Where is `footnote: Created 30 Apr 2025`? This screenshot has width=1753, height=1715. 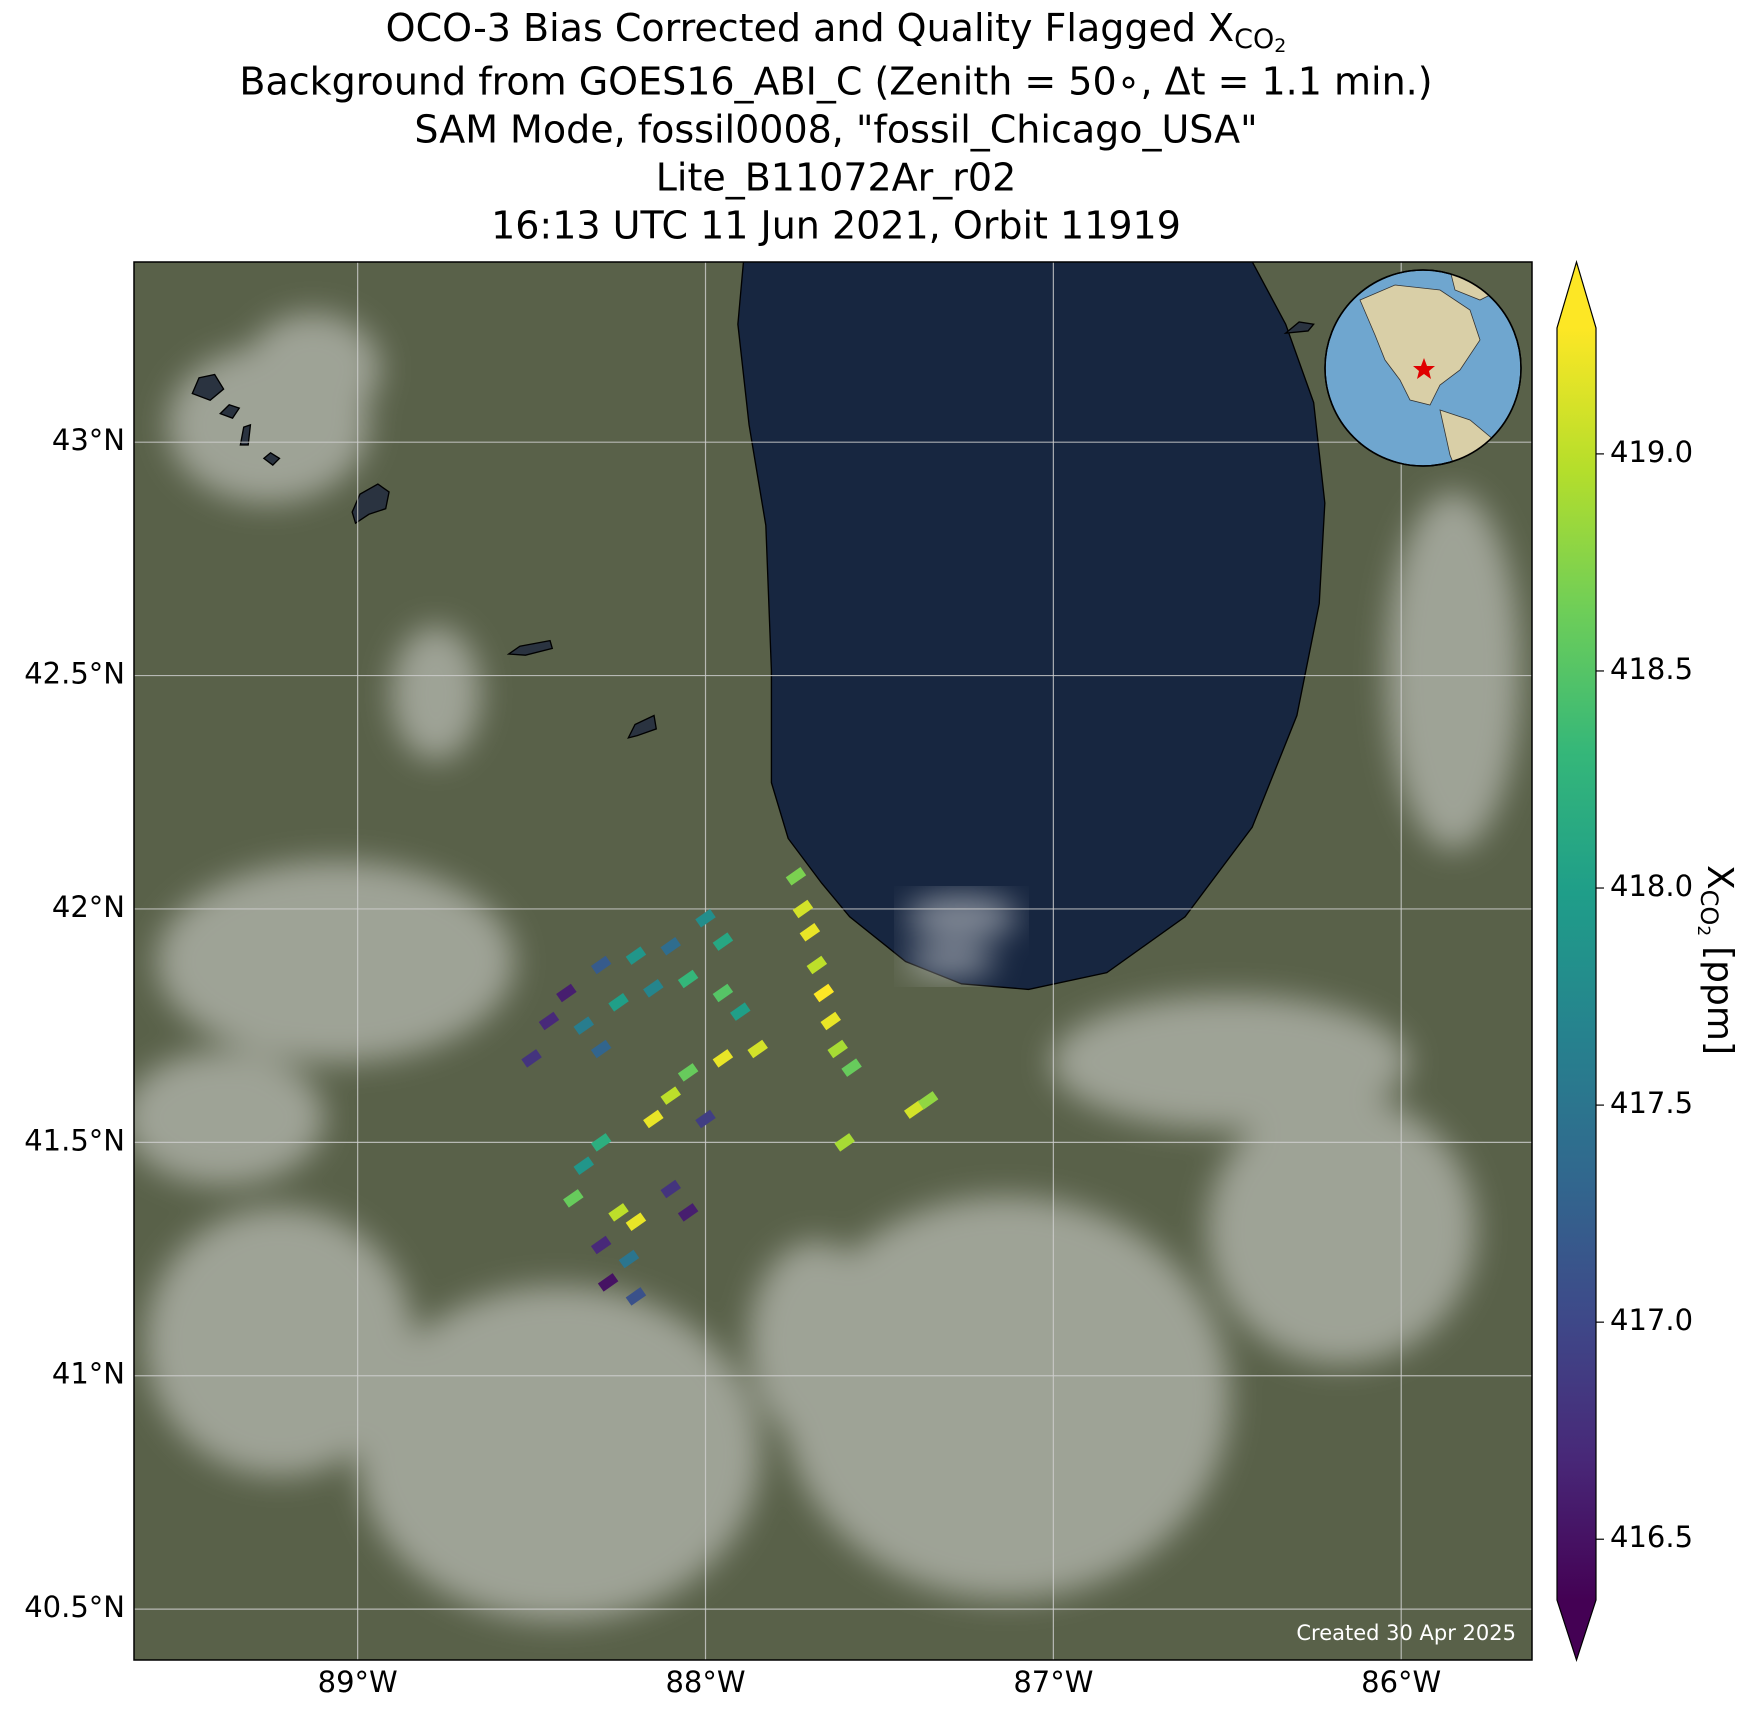 footnote: Created 30 Apr 2025 is located at coordinates (1406, 1633).